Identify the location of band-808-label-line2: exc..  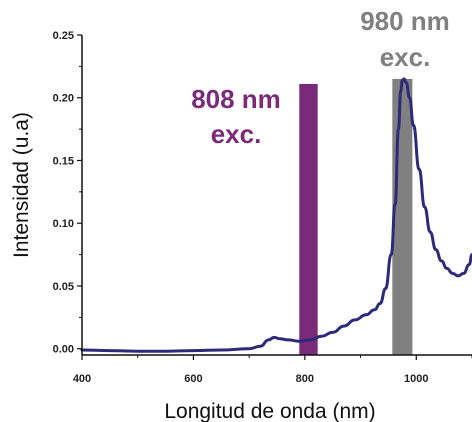
(236, 134).